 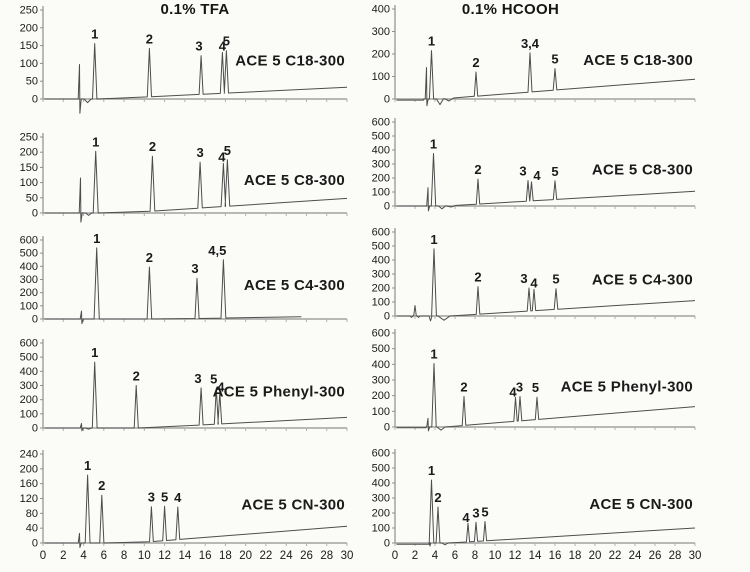 I want to click on phase-label: ACE 5 C4-300, so click(x=642, y=280).